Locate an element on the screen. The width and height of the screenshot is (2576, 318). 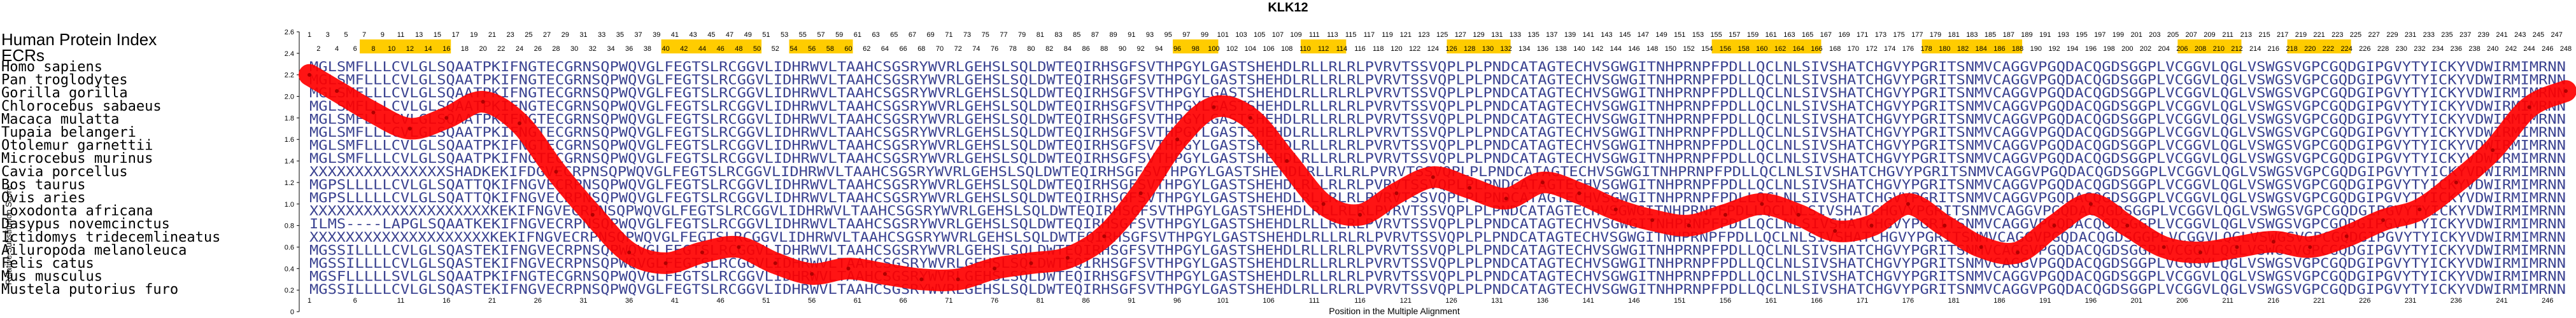
human-index-number: 203 is located at coordinates (2154, 35).